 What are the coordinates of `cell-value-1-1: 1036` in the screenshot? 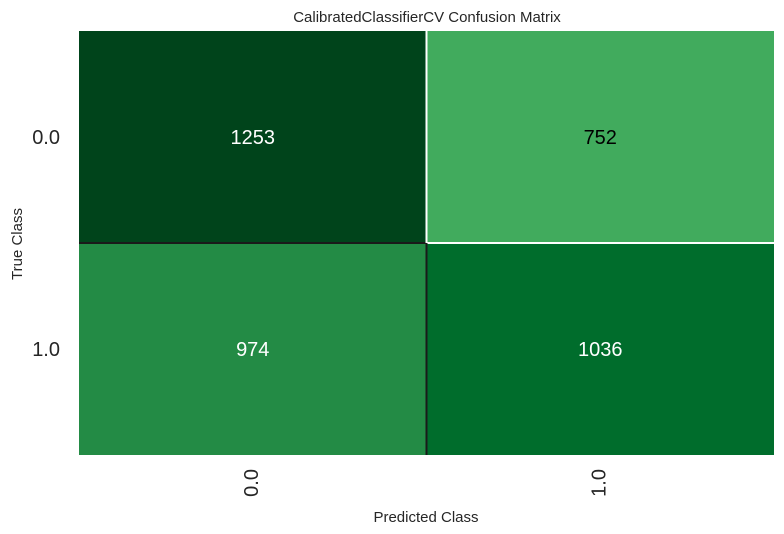 It's located at (600, 350).